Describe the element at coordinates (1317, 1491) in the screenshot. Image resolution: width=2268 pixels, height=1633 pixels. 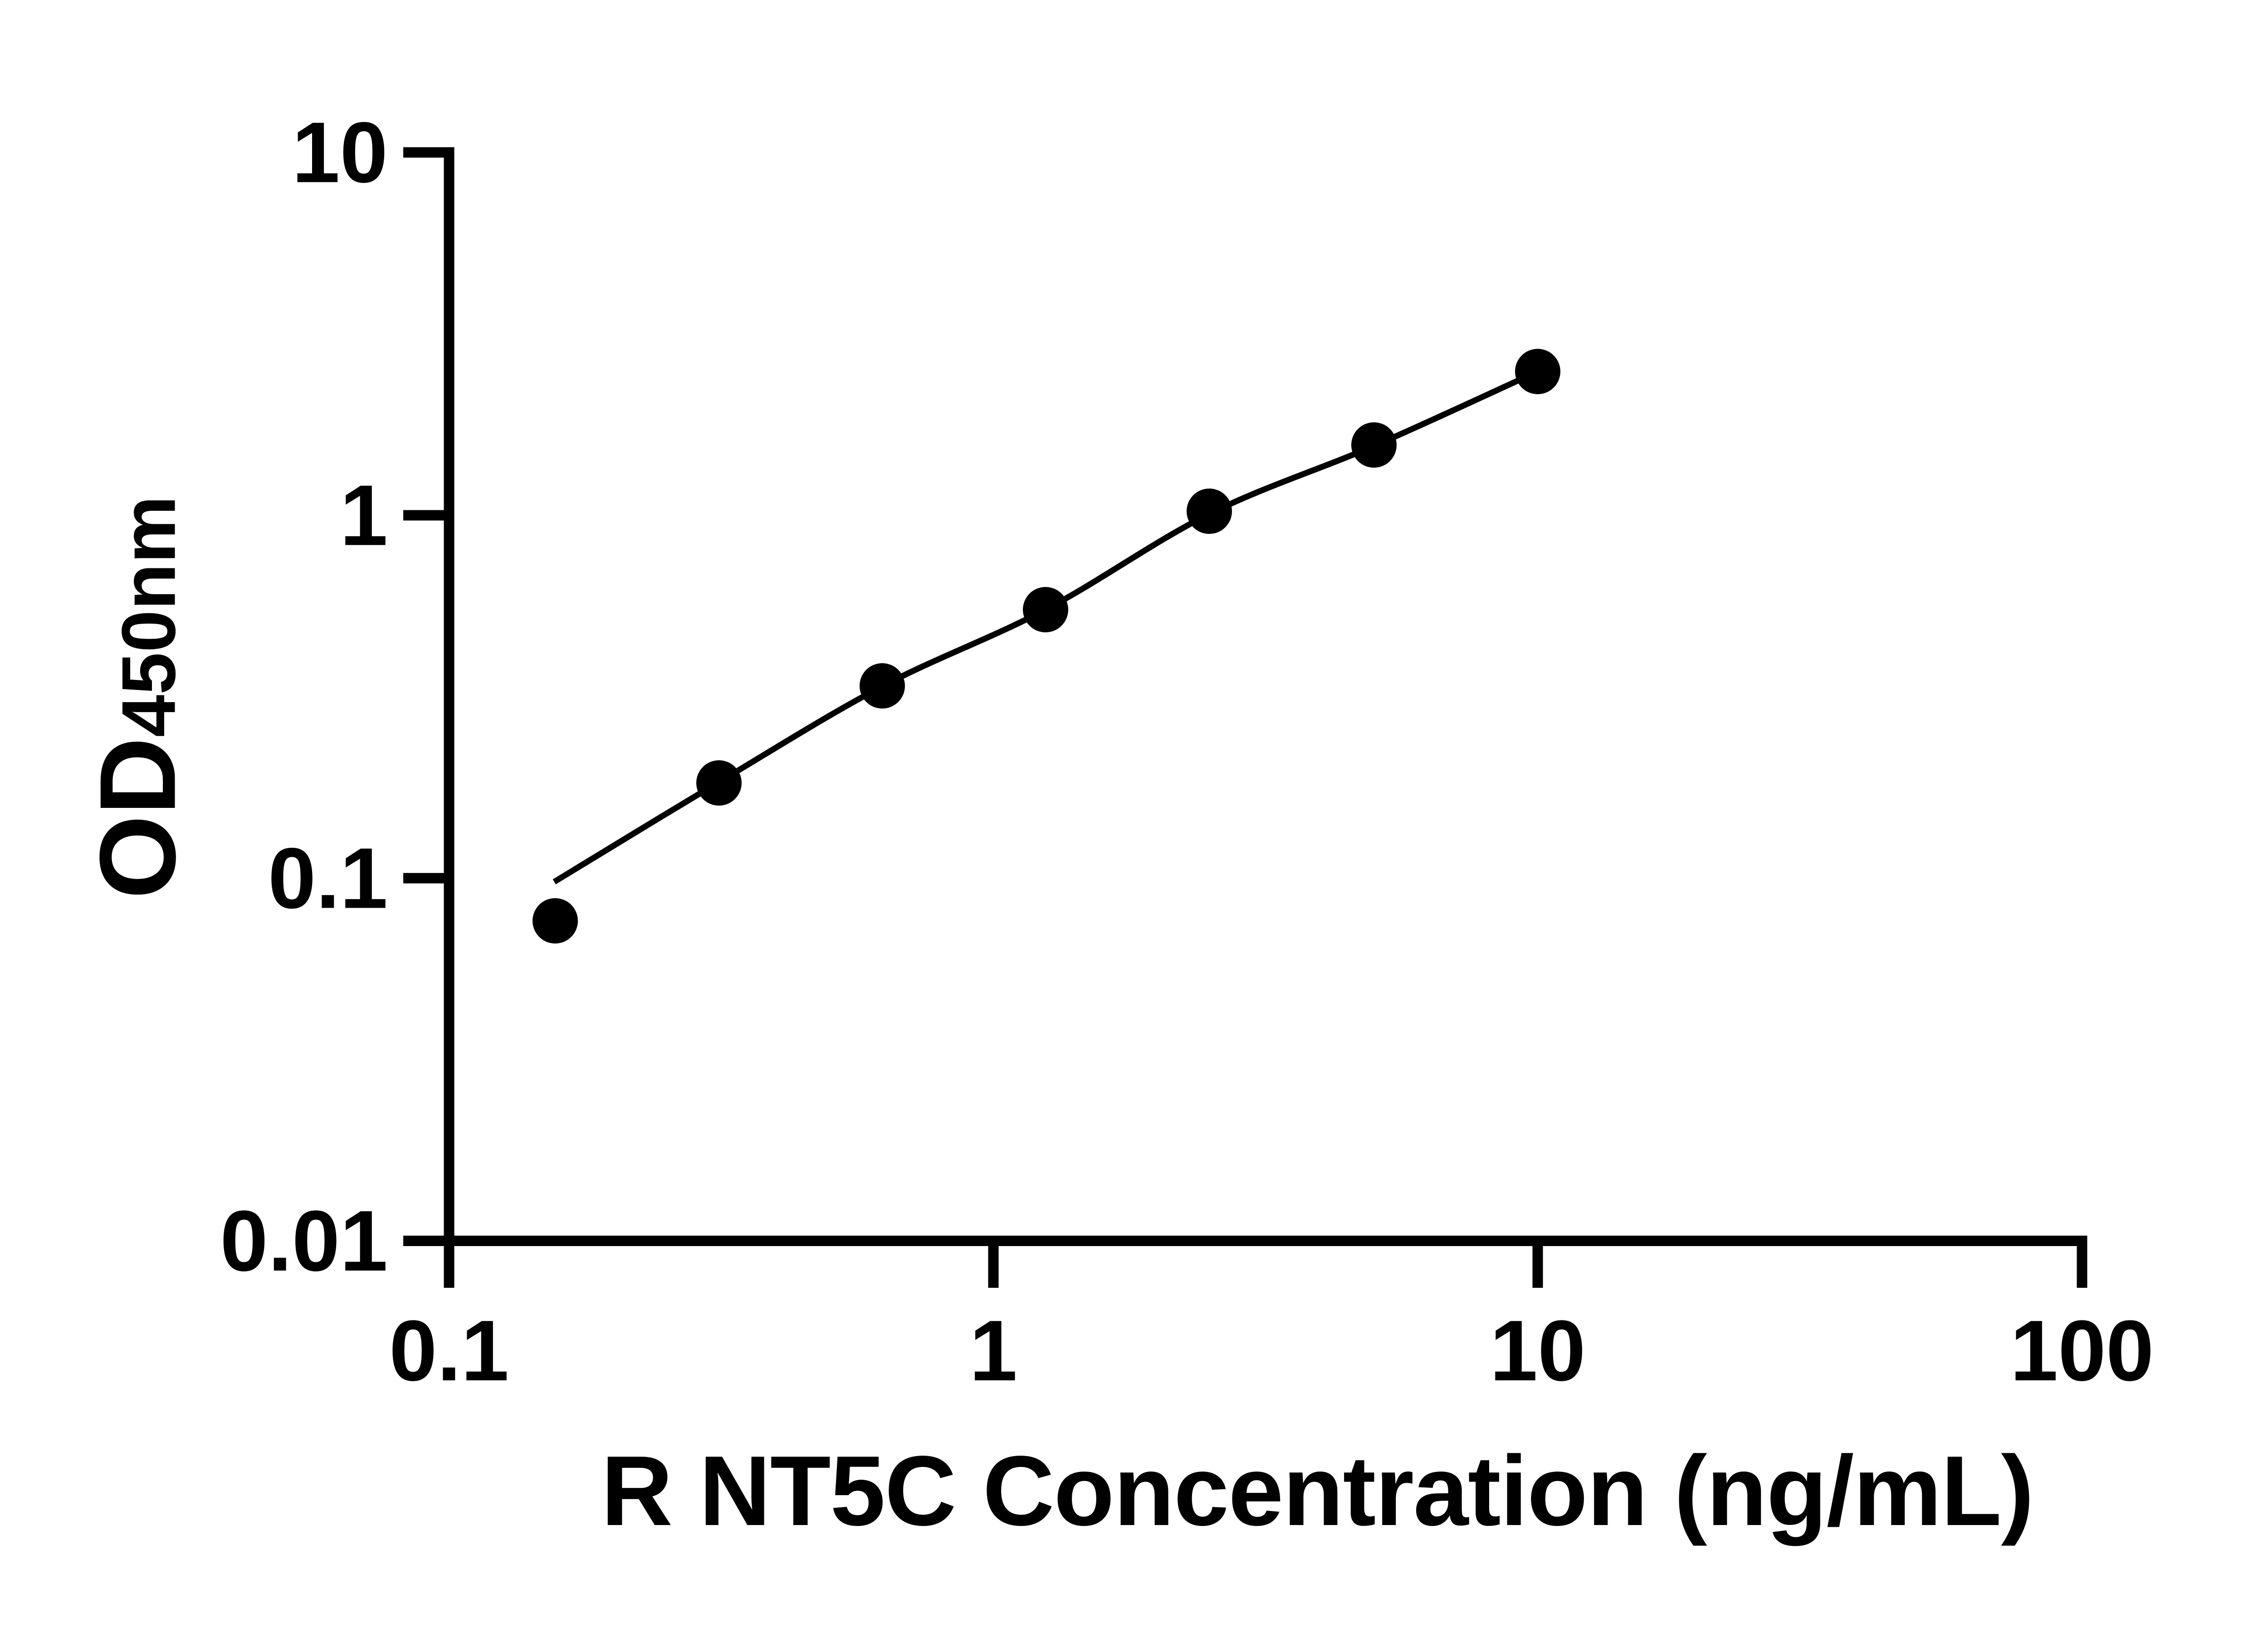
I see `svg-text: R NT5C Concentration (ng/mL)` at that location.